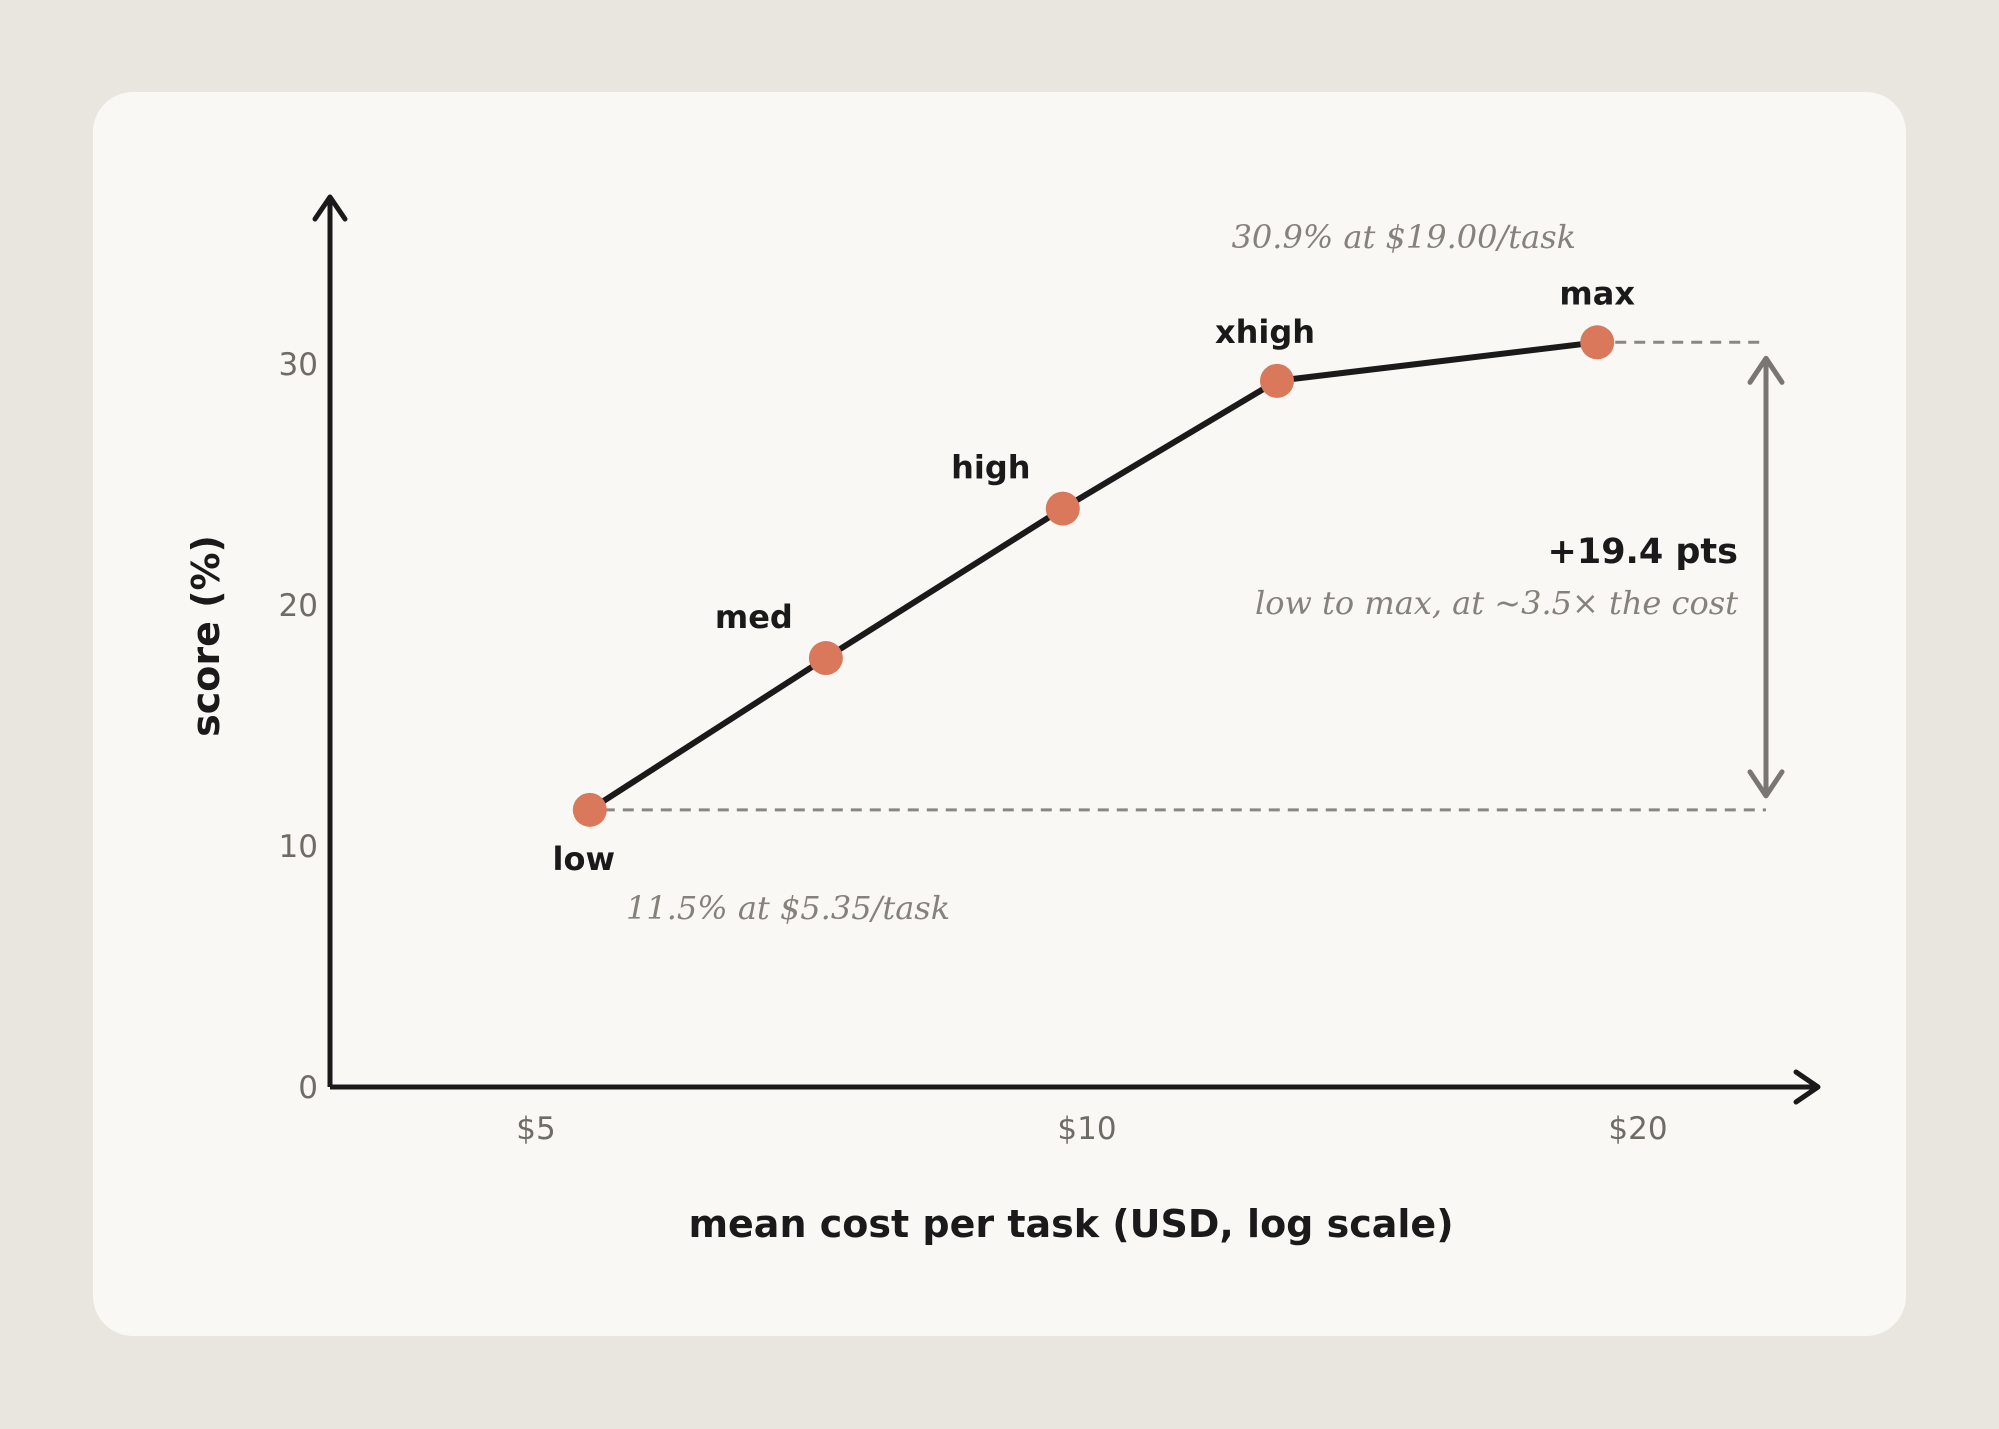 Image resolution: width=1999 pixels, height=1429 pixels. I want to click on data-point-high, so click(1062, 508).